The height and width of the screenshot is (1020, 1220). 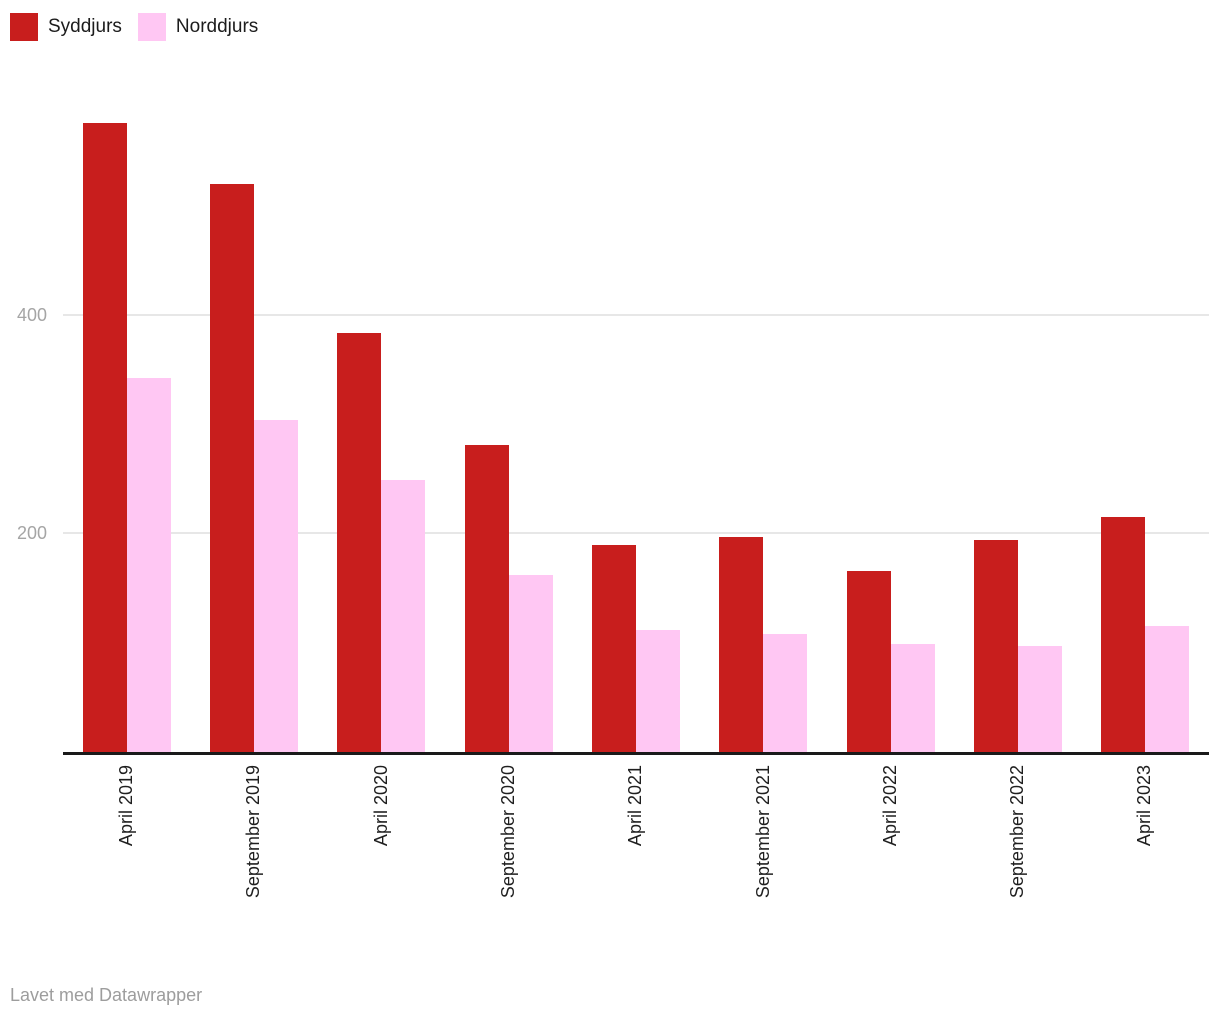 What do you see at coordinates (486, 598) in the screenshot?
I see `bar-syddjurs-september-2020` at bounding box center [486, 598].